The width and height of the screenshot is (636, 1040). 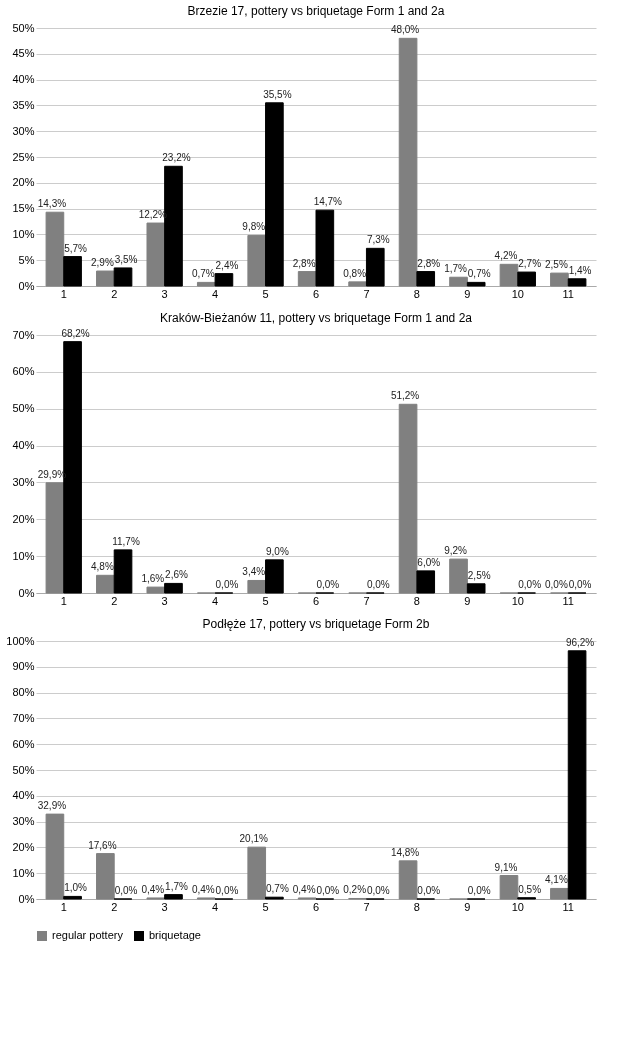 What do you see at coordinates (355, 273) in the screenshot?
I see `data-label: 0,8%` at bounding box center [355, 273].